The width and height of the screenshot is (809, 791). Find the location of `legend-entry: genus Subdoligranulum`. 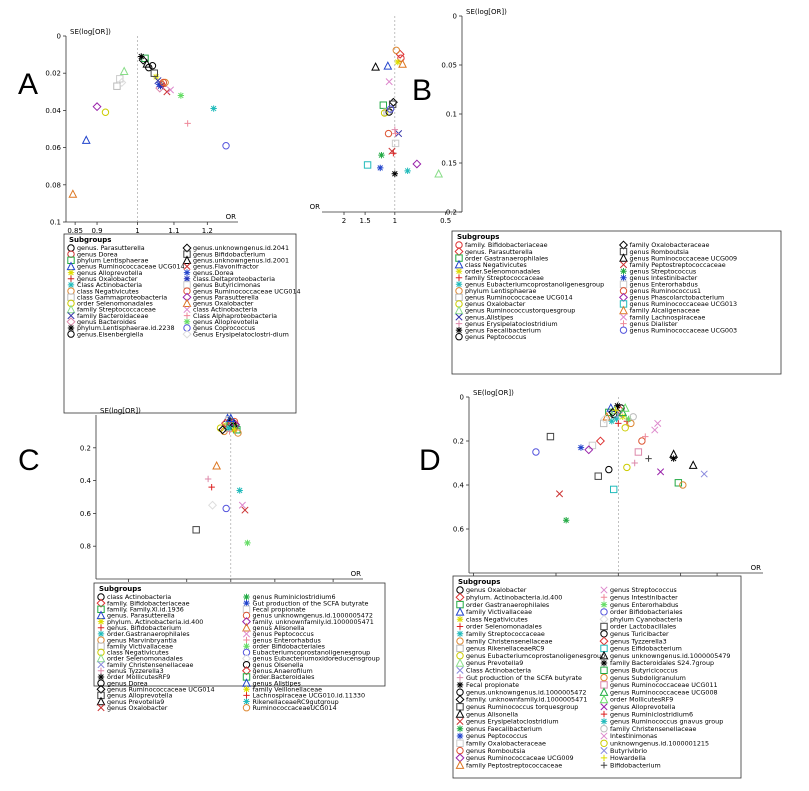

legend-entry: genus Subdoligranulum is located at coordinates (648, 678).